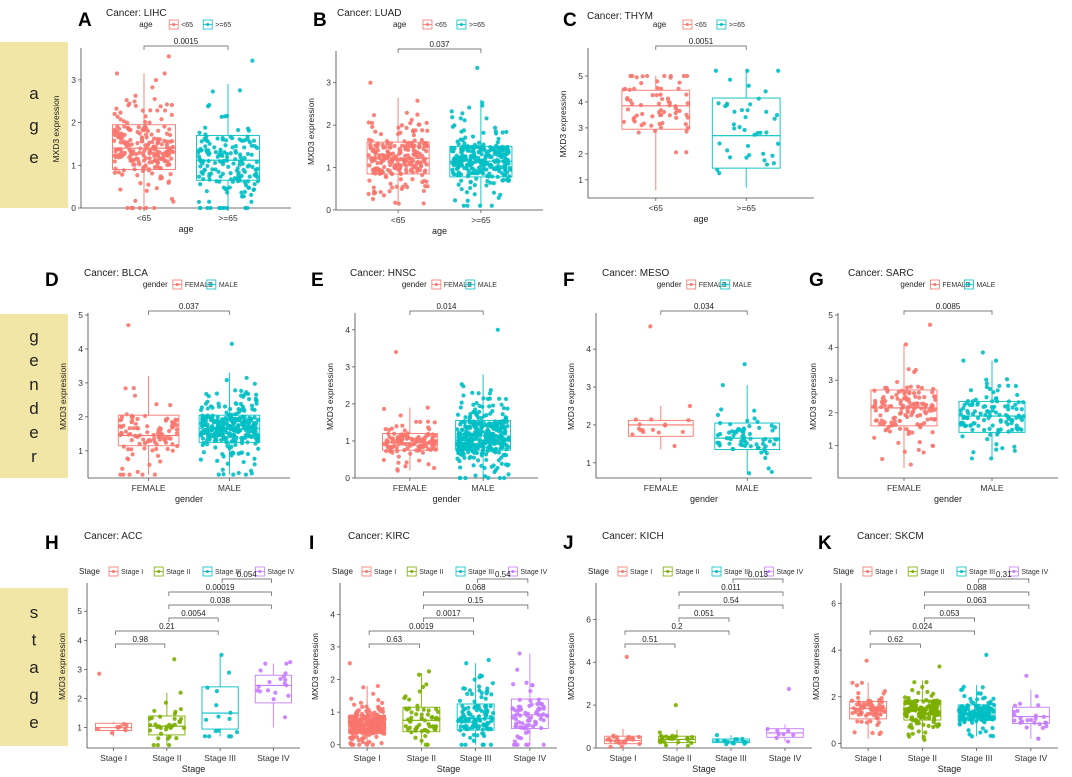  I want to click on legend-label: <65, so click(187, 25).